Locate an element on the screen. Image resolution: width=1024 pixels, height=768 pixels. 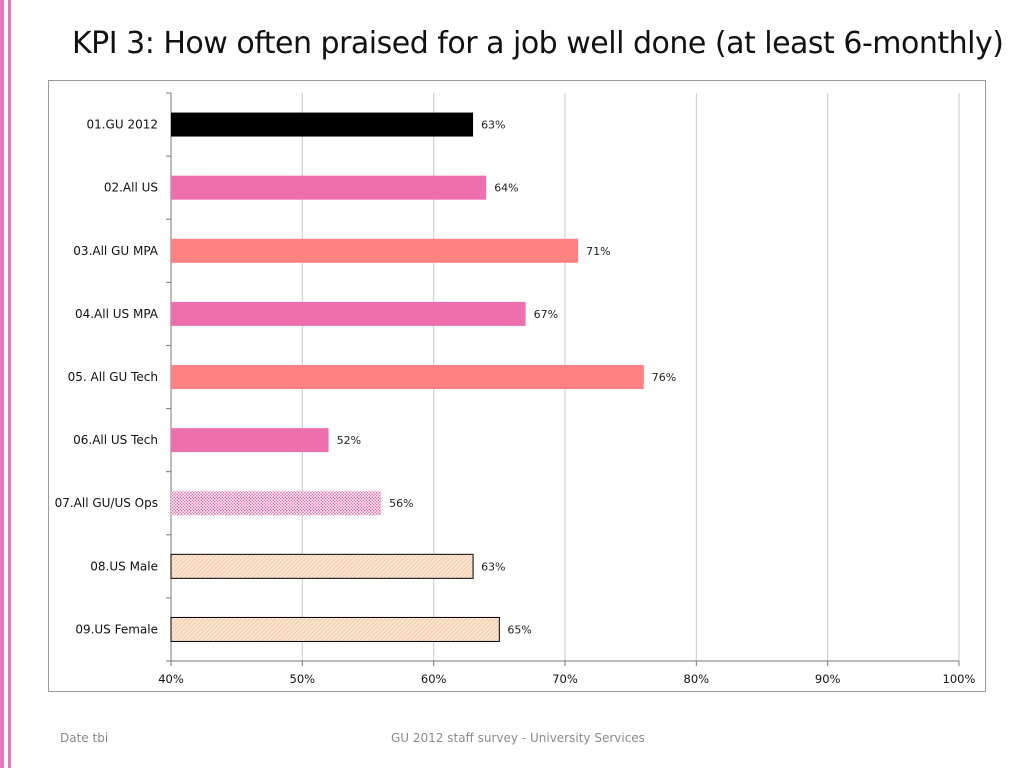
data-label: 65% is located at coordinates (519, 629).